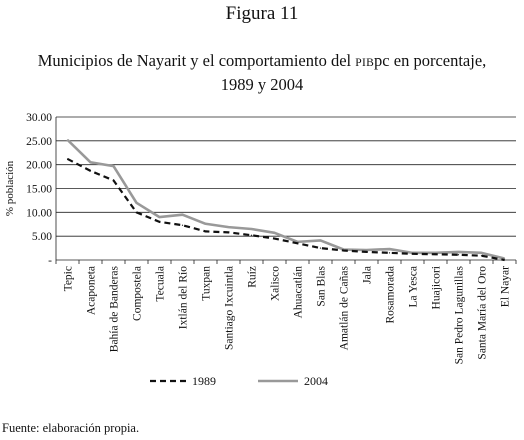  What do you see at coordinates (437, 287) in the screenshot?
I see `x-tick-label: Huajicori` at bounding box center [437, 287].